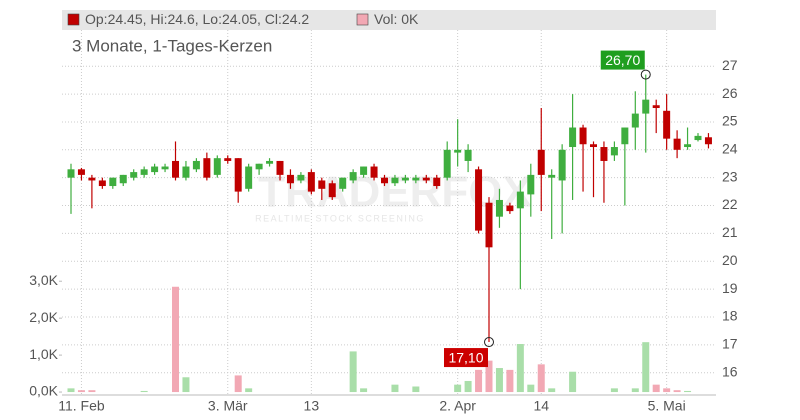 This screenshot has height=420, width=800. I want to click on y-tick-label: 19, so click(730, 288).